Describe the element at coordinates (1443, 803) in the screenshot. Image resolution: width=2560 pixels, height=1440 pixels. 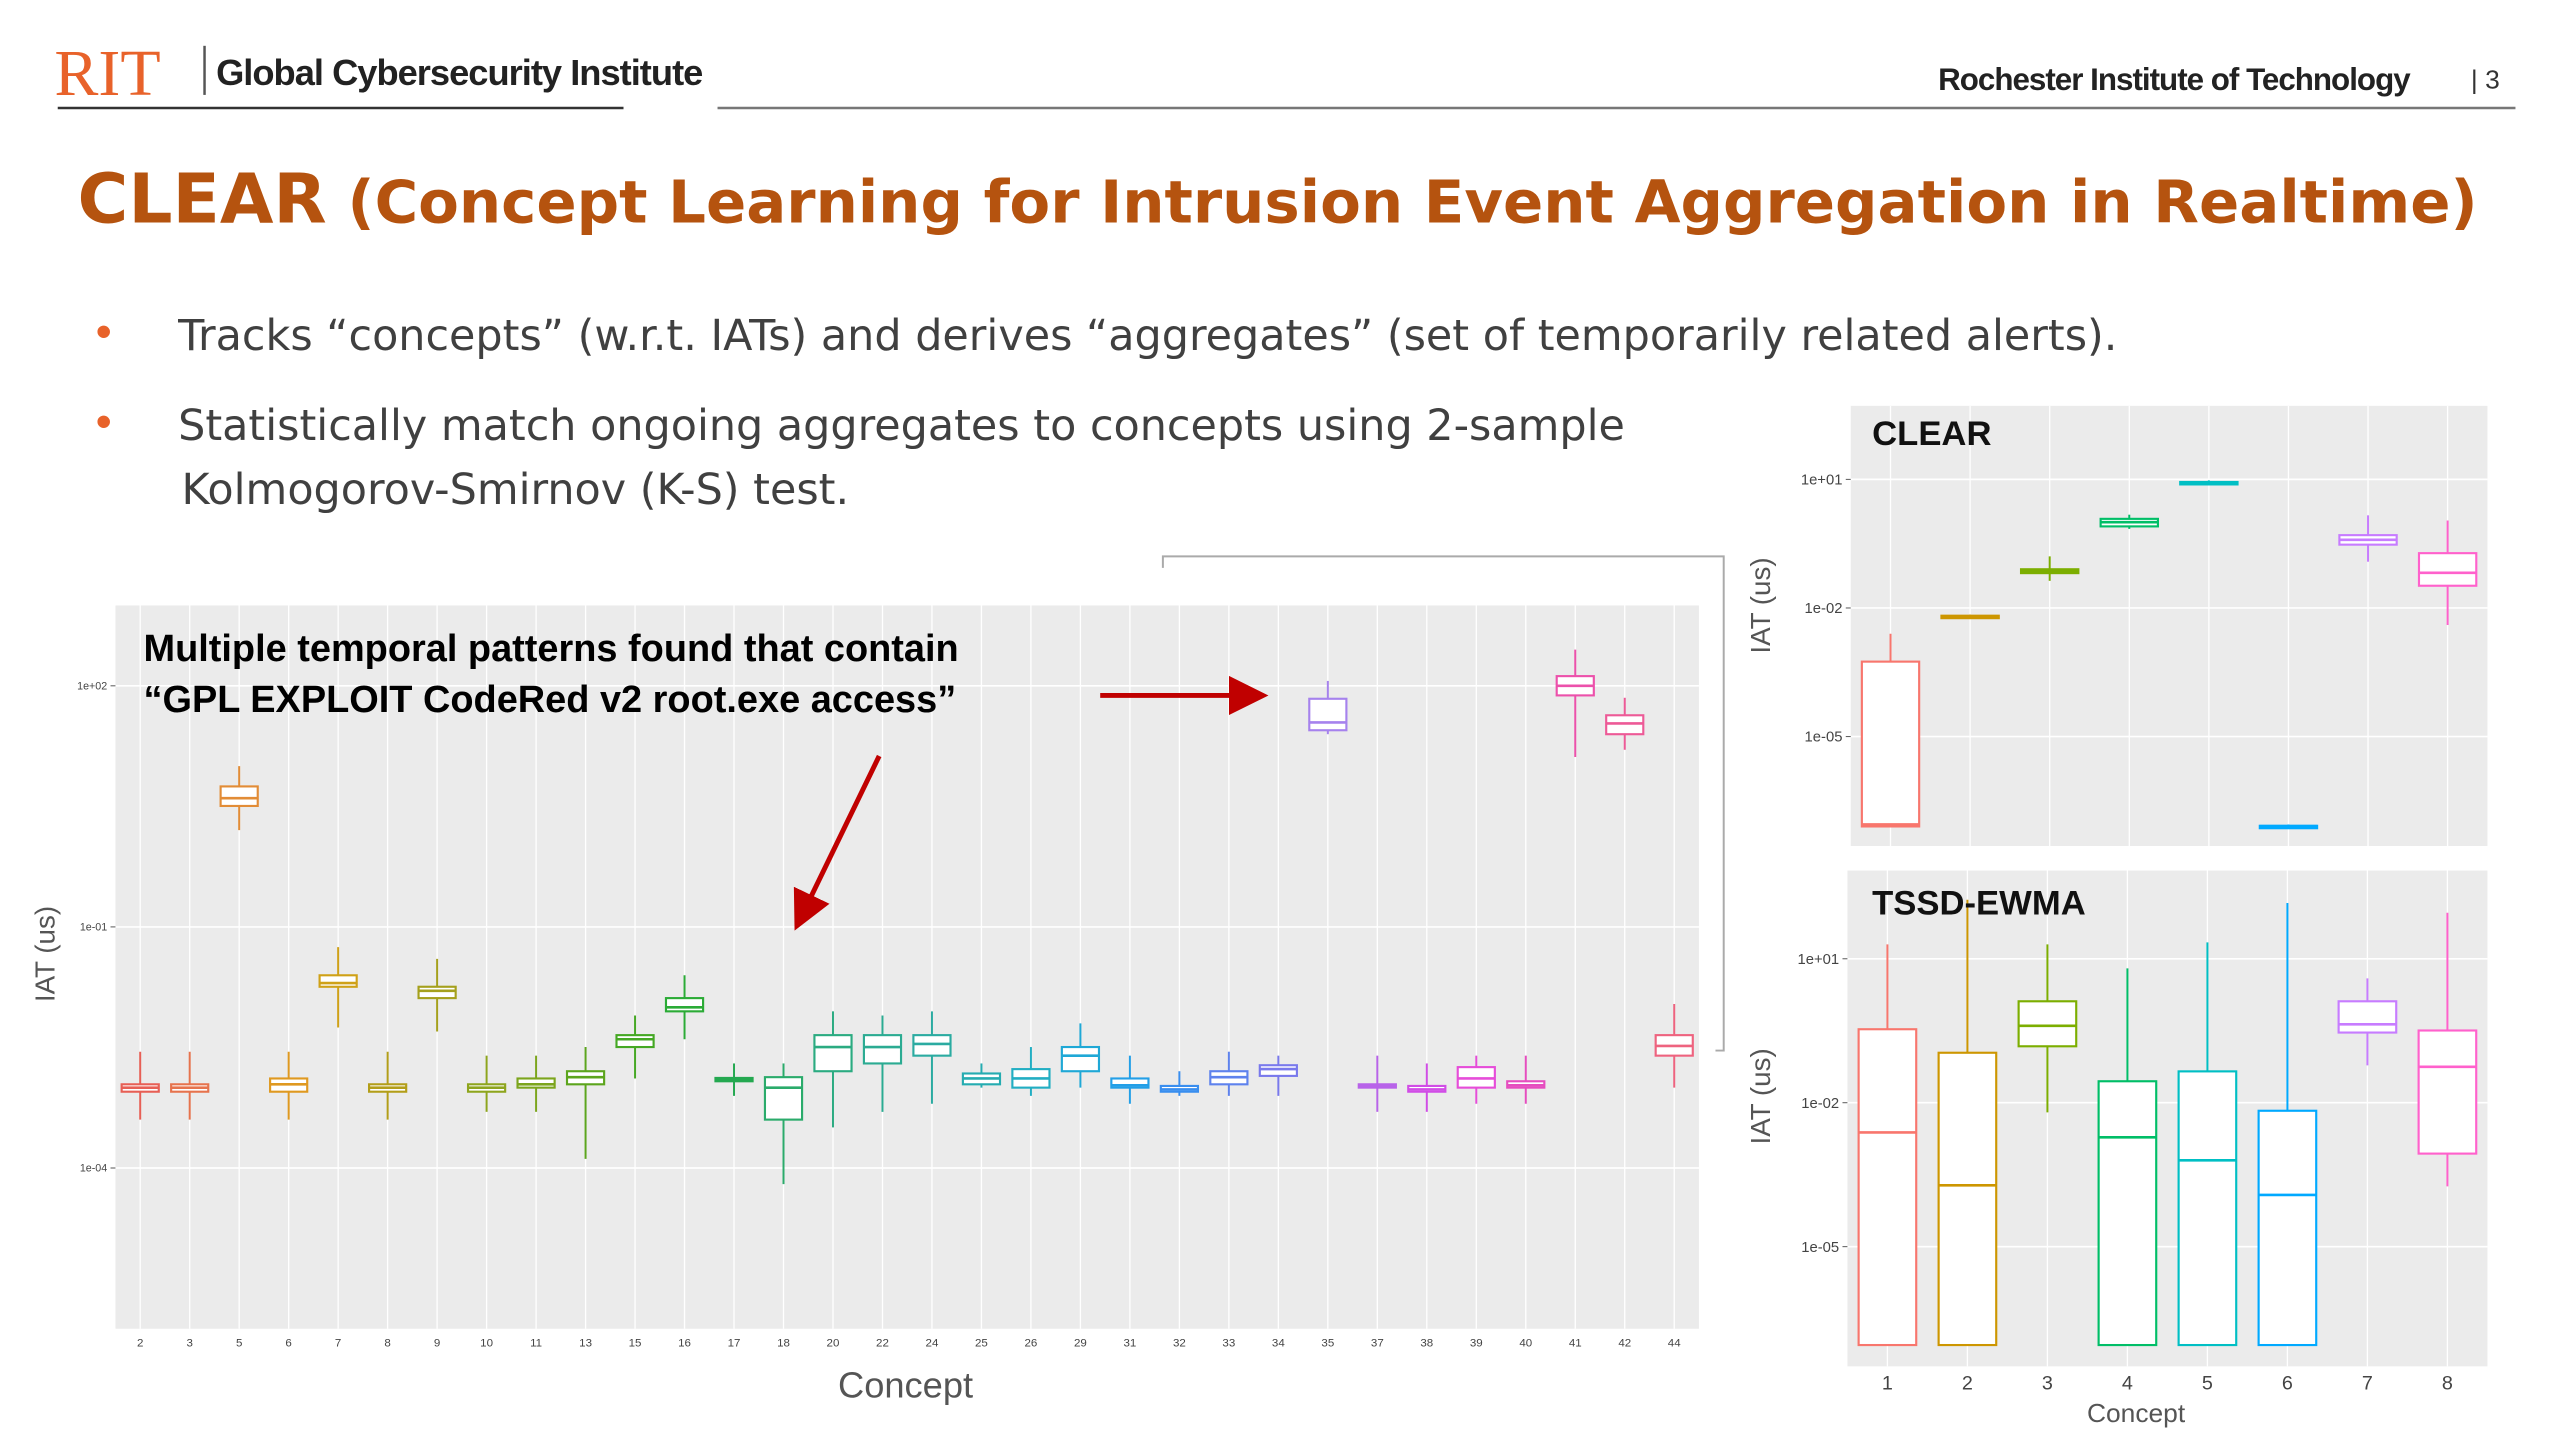
I see `bracket` at that location.